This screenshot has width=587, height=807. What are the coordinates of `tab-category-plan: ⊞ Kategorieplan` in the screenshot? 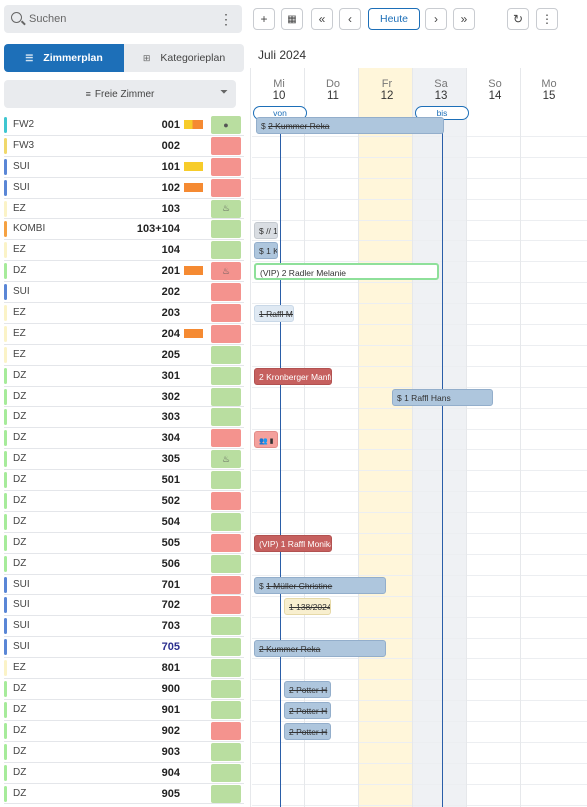 It's located at (184, 58).